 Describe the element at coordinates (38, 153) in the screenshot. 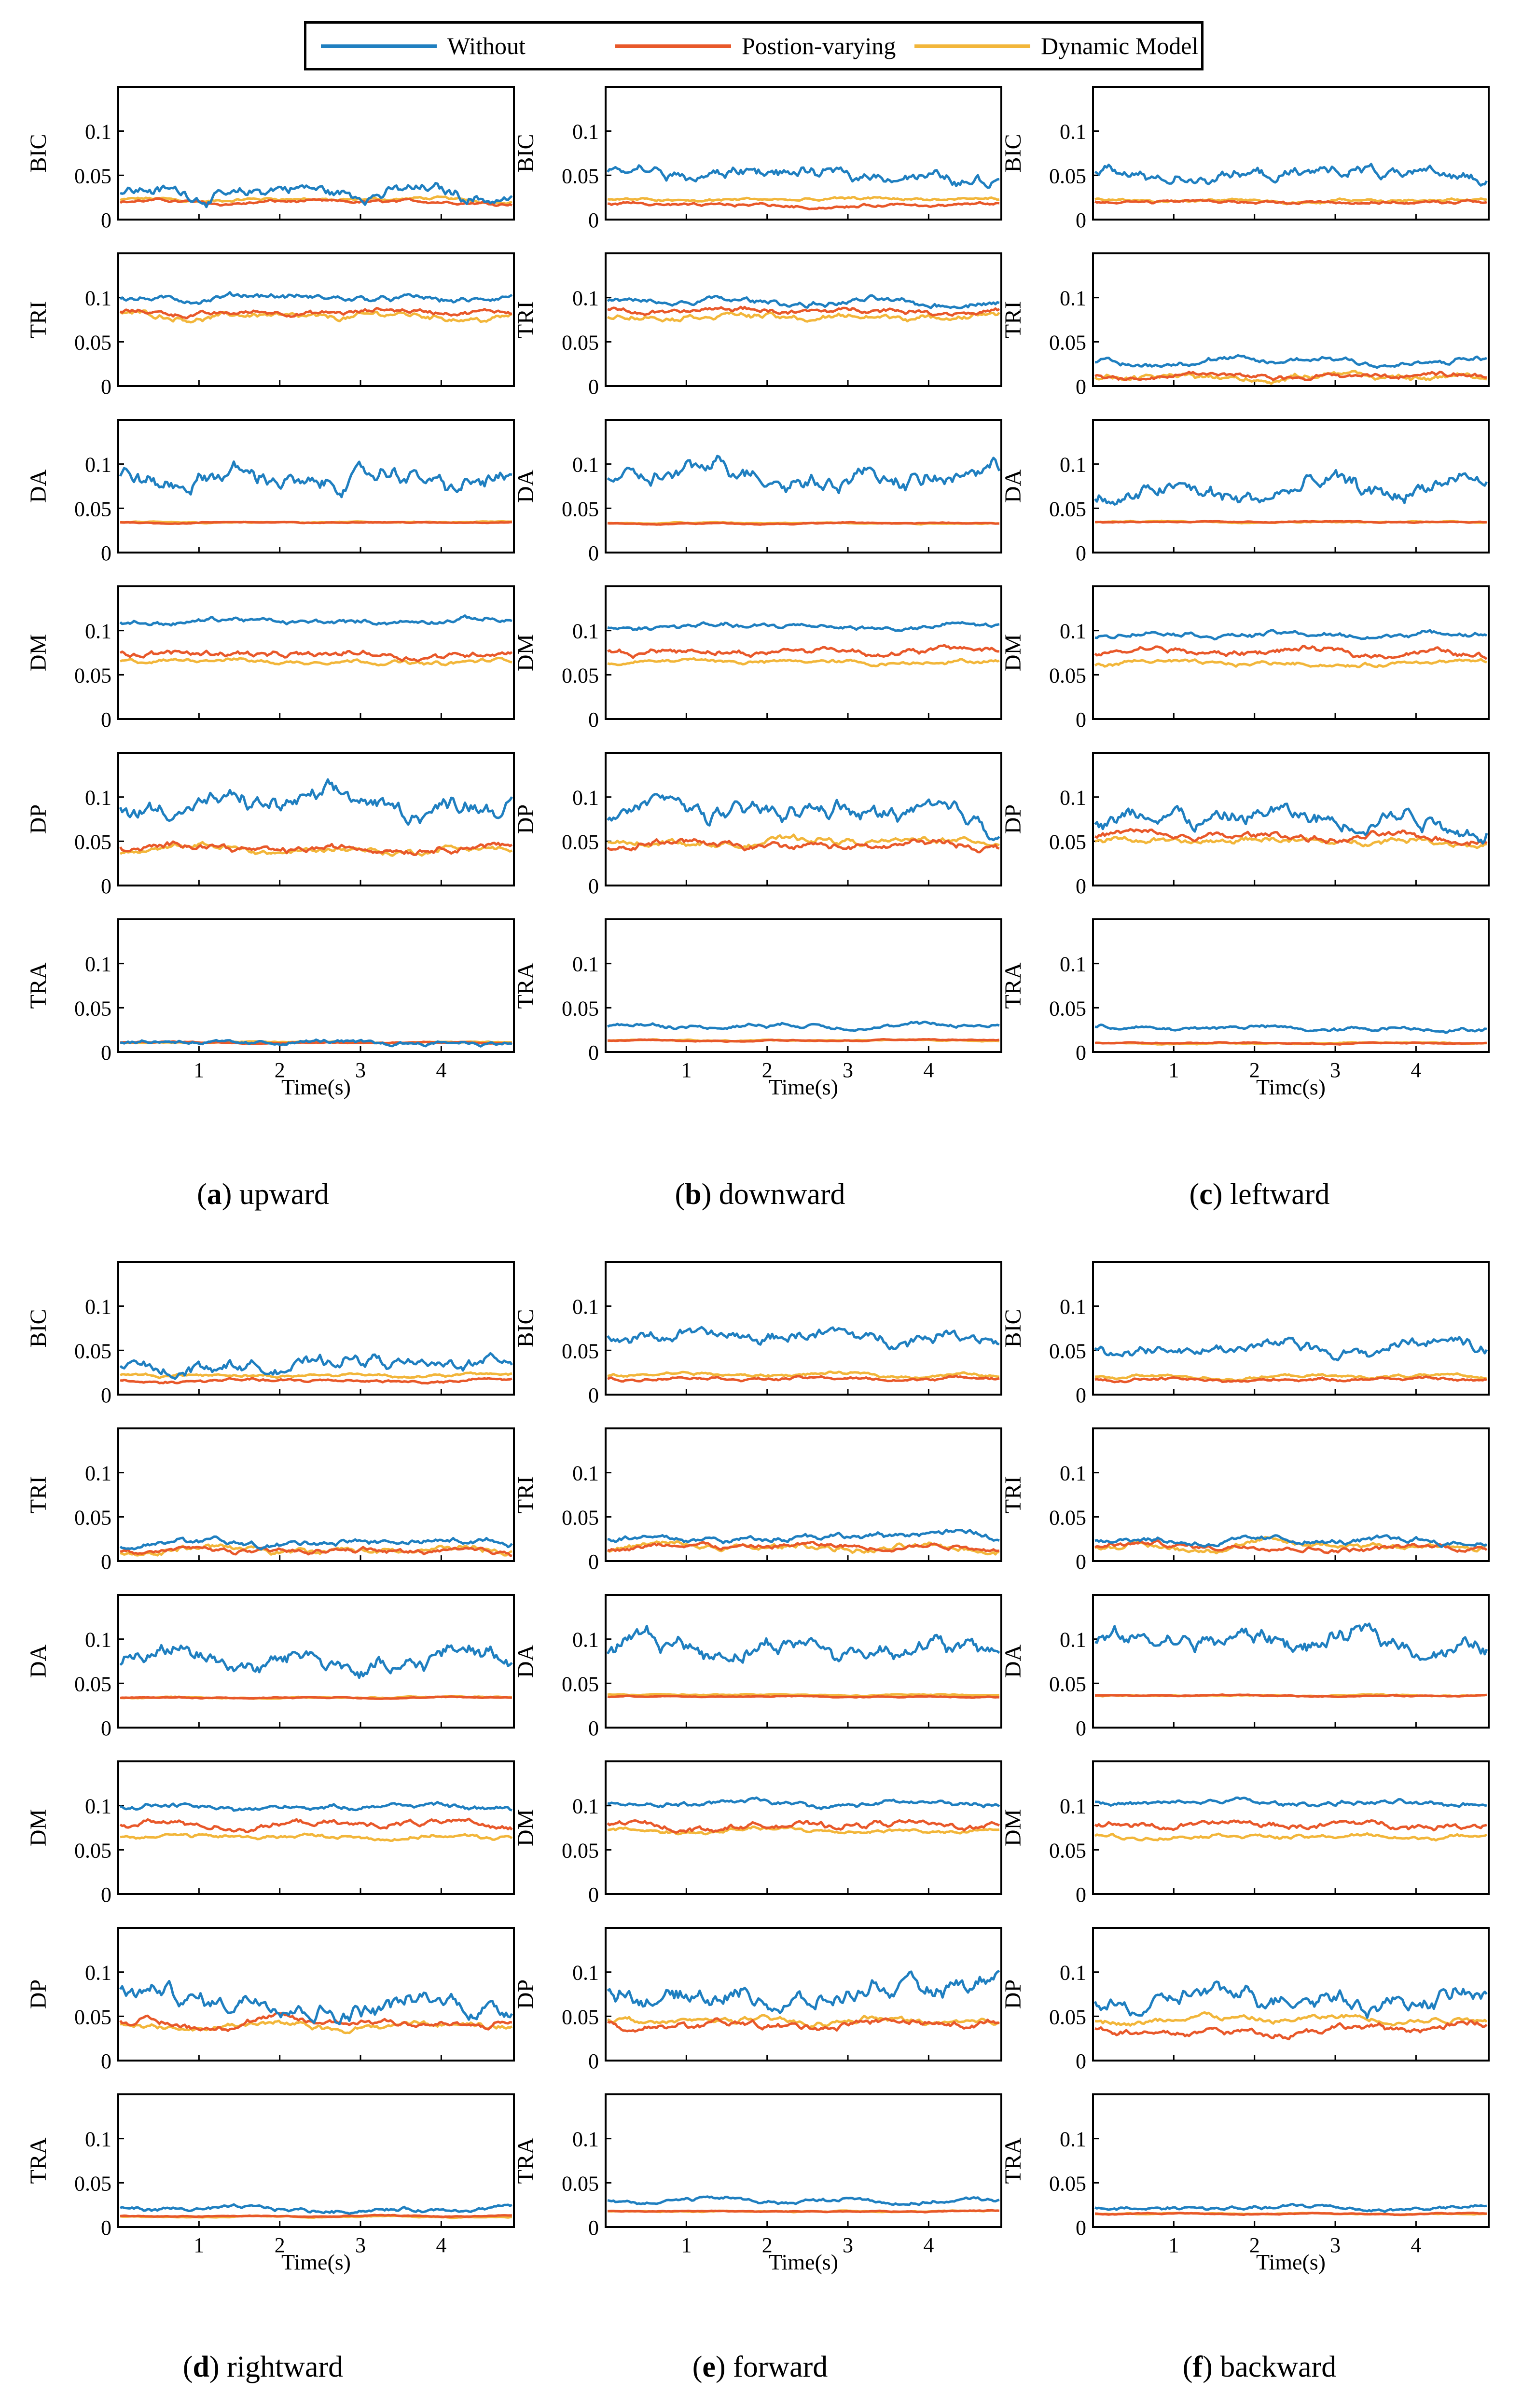

I see `muscle-label-bic: BIC` at that location.